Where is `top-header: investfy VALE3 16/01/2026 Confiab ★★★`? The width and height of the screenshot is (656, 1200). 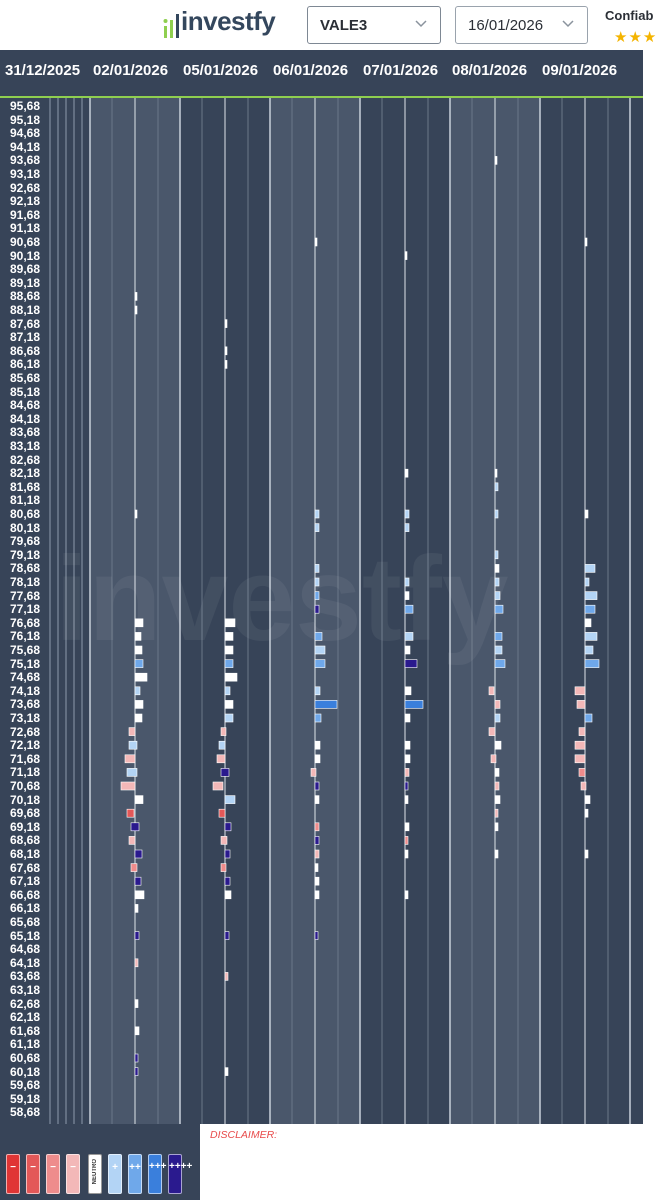 top-header: investfy VALE3 16/01/2026 Confiab ★★★ is located at coordinates (328, 25).